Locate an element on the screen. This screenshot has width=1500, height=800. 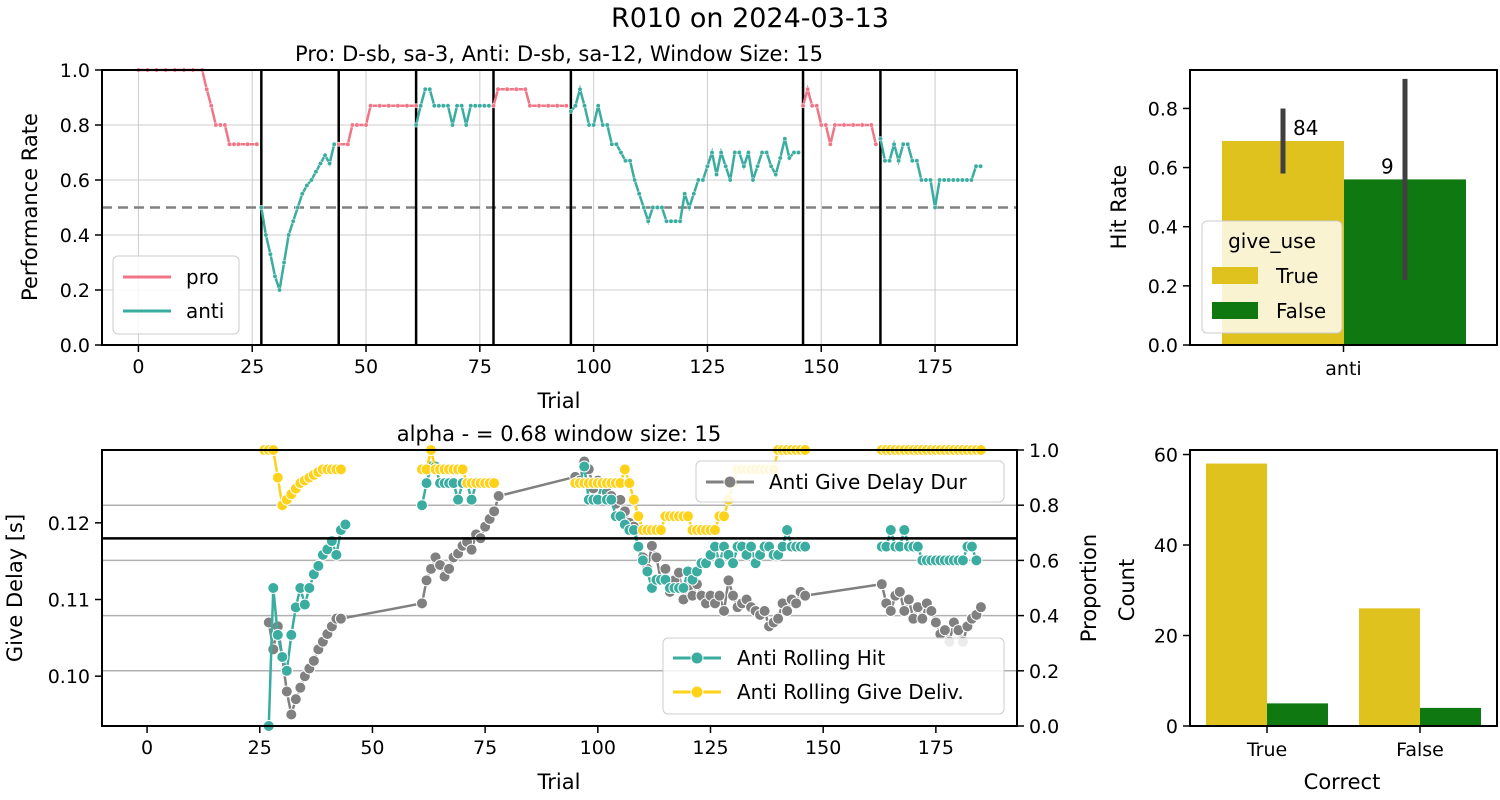
y-tick-label: 0.12 is located at coordinates (69, 524).